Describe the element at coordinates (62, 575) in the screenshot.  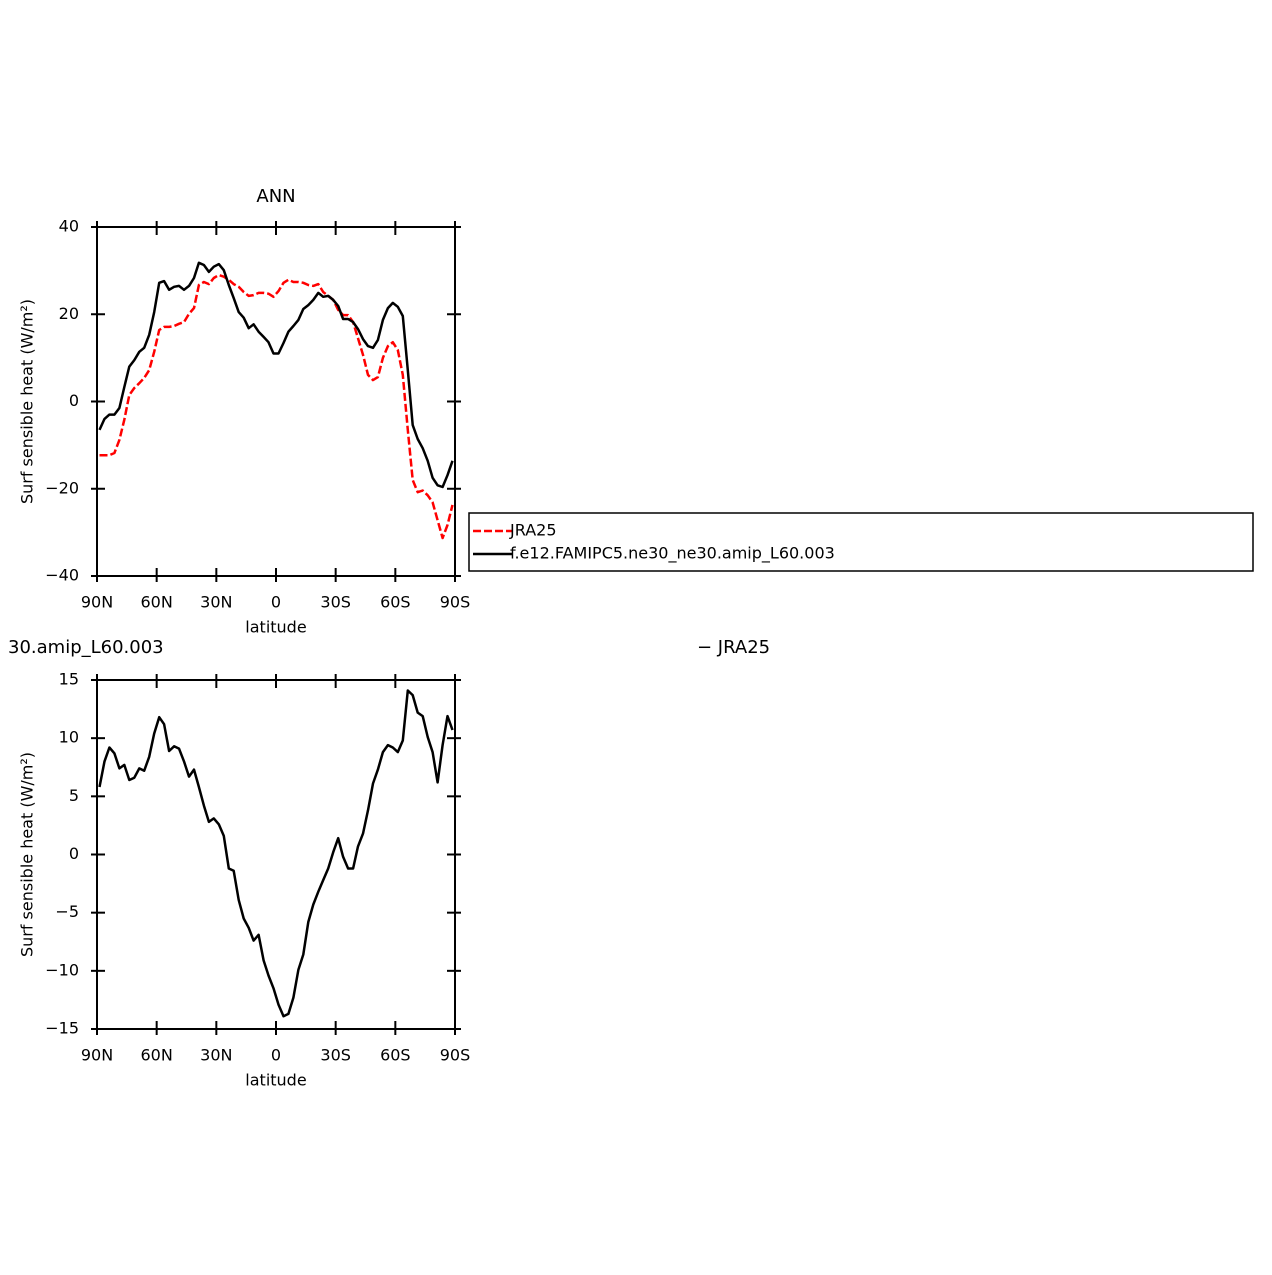
I see `y-tick-label: −40` at that location.